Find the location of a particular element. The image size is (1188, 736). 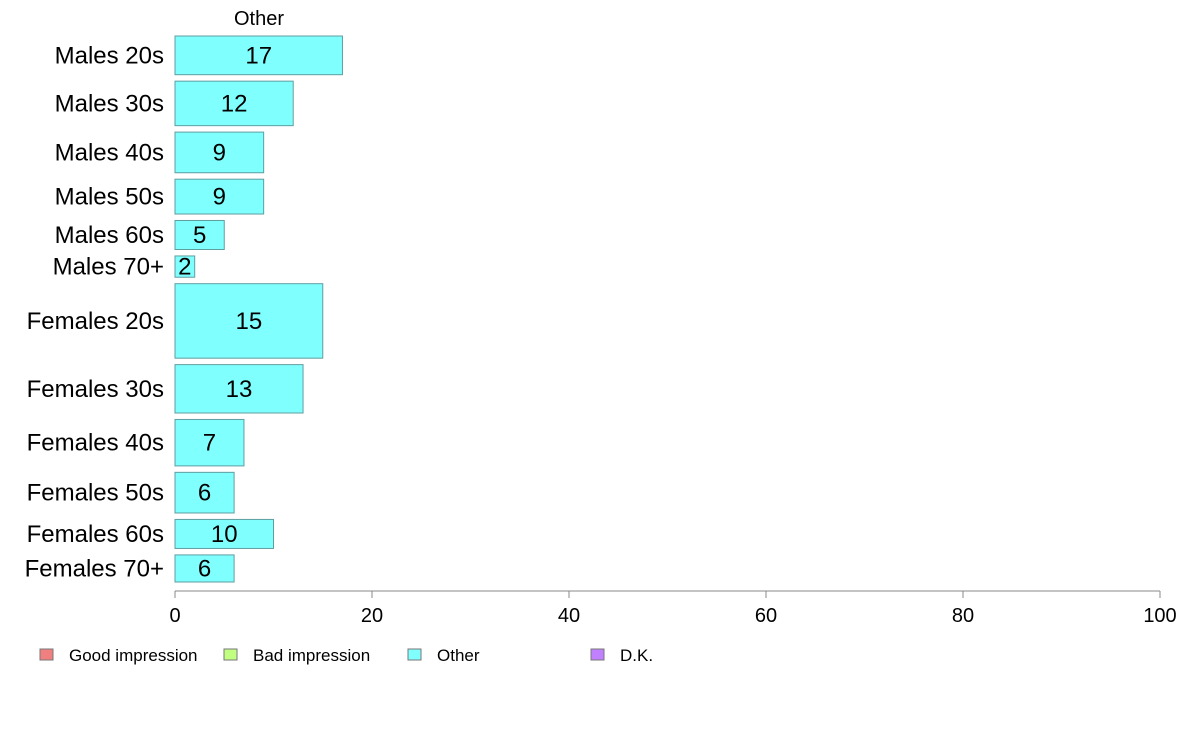

category-label: Females 20s is located at coordinates (95, 321).